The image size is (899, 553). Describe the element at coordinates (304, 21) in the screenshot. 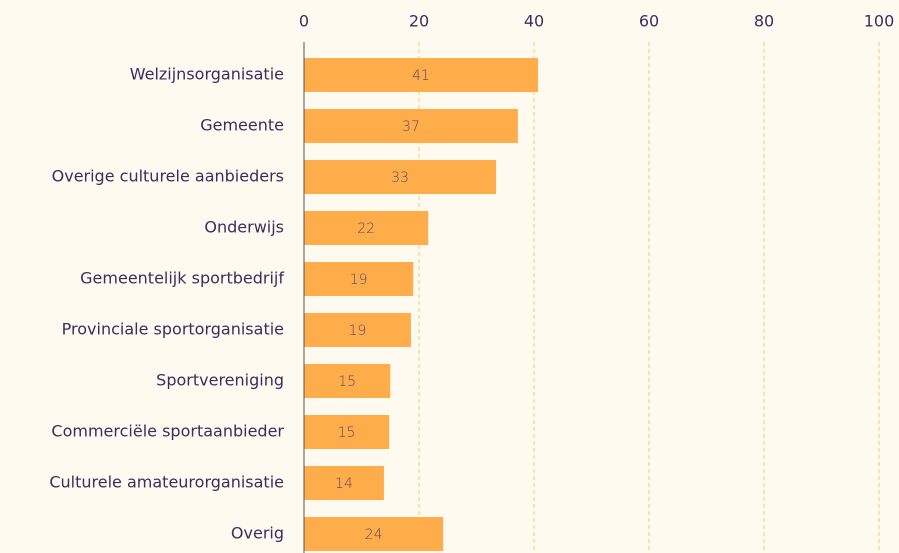

I see `x-tick-label: 0` at that location.